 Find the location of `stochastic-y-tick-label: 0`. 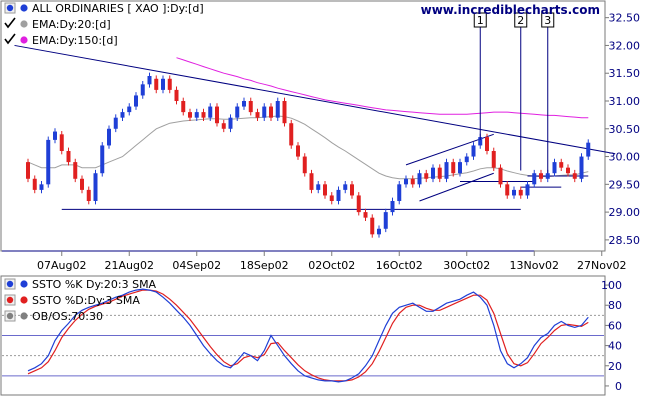

stochastic-y-tick-label: 0 is located at coordinates (618, 386).